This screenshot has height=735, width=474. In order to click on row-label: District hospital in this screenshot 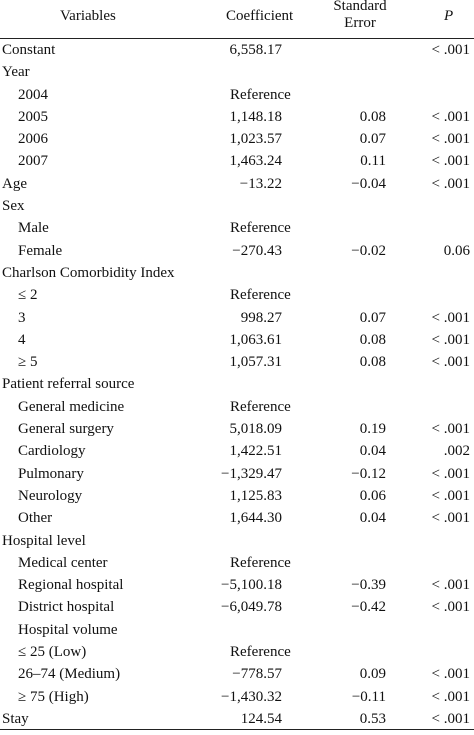, I will do `click(66, 607)`.